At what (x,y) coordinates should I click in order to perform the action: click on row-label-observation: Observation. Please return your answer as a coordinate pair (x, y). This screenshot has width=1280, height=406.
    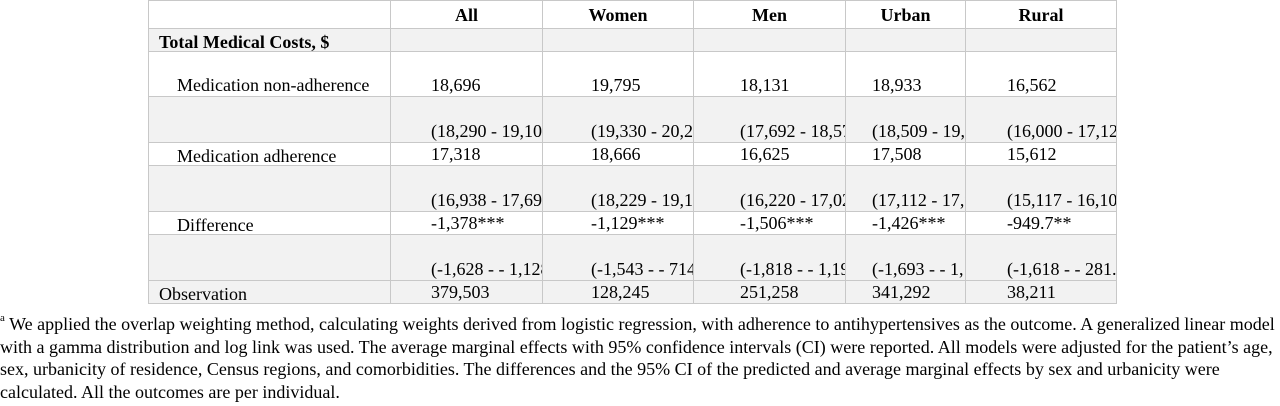
    Looking at the image, I should click on (269, 292).